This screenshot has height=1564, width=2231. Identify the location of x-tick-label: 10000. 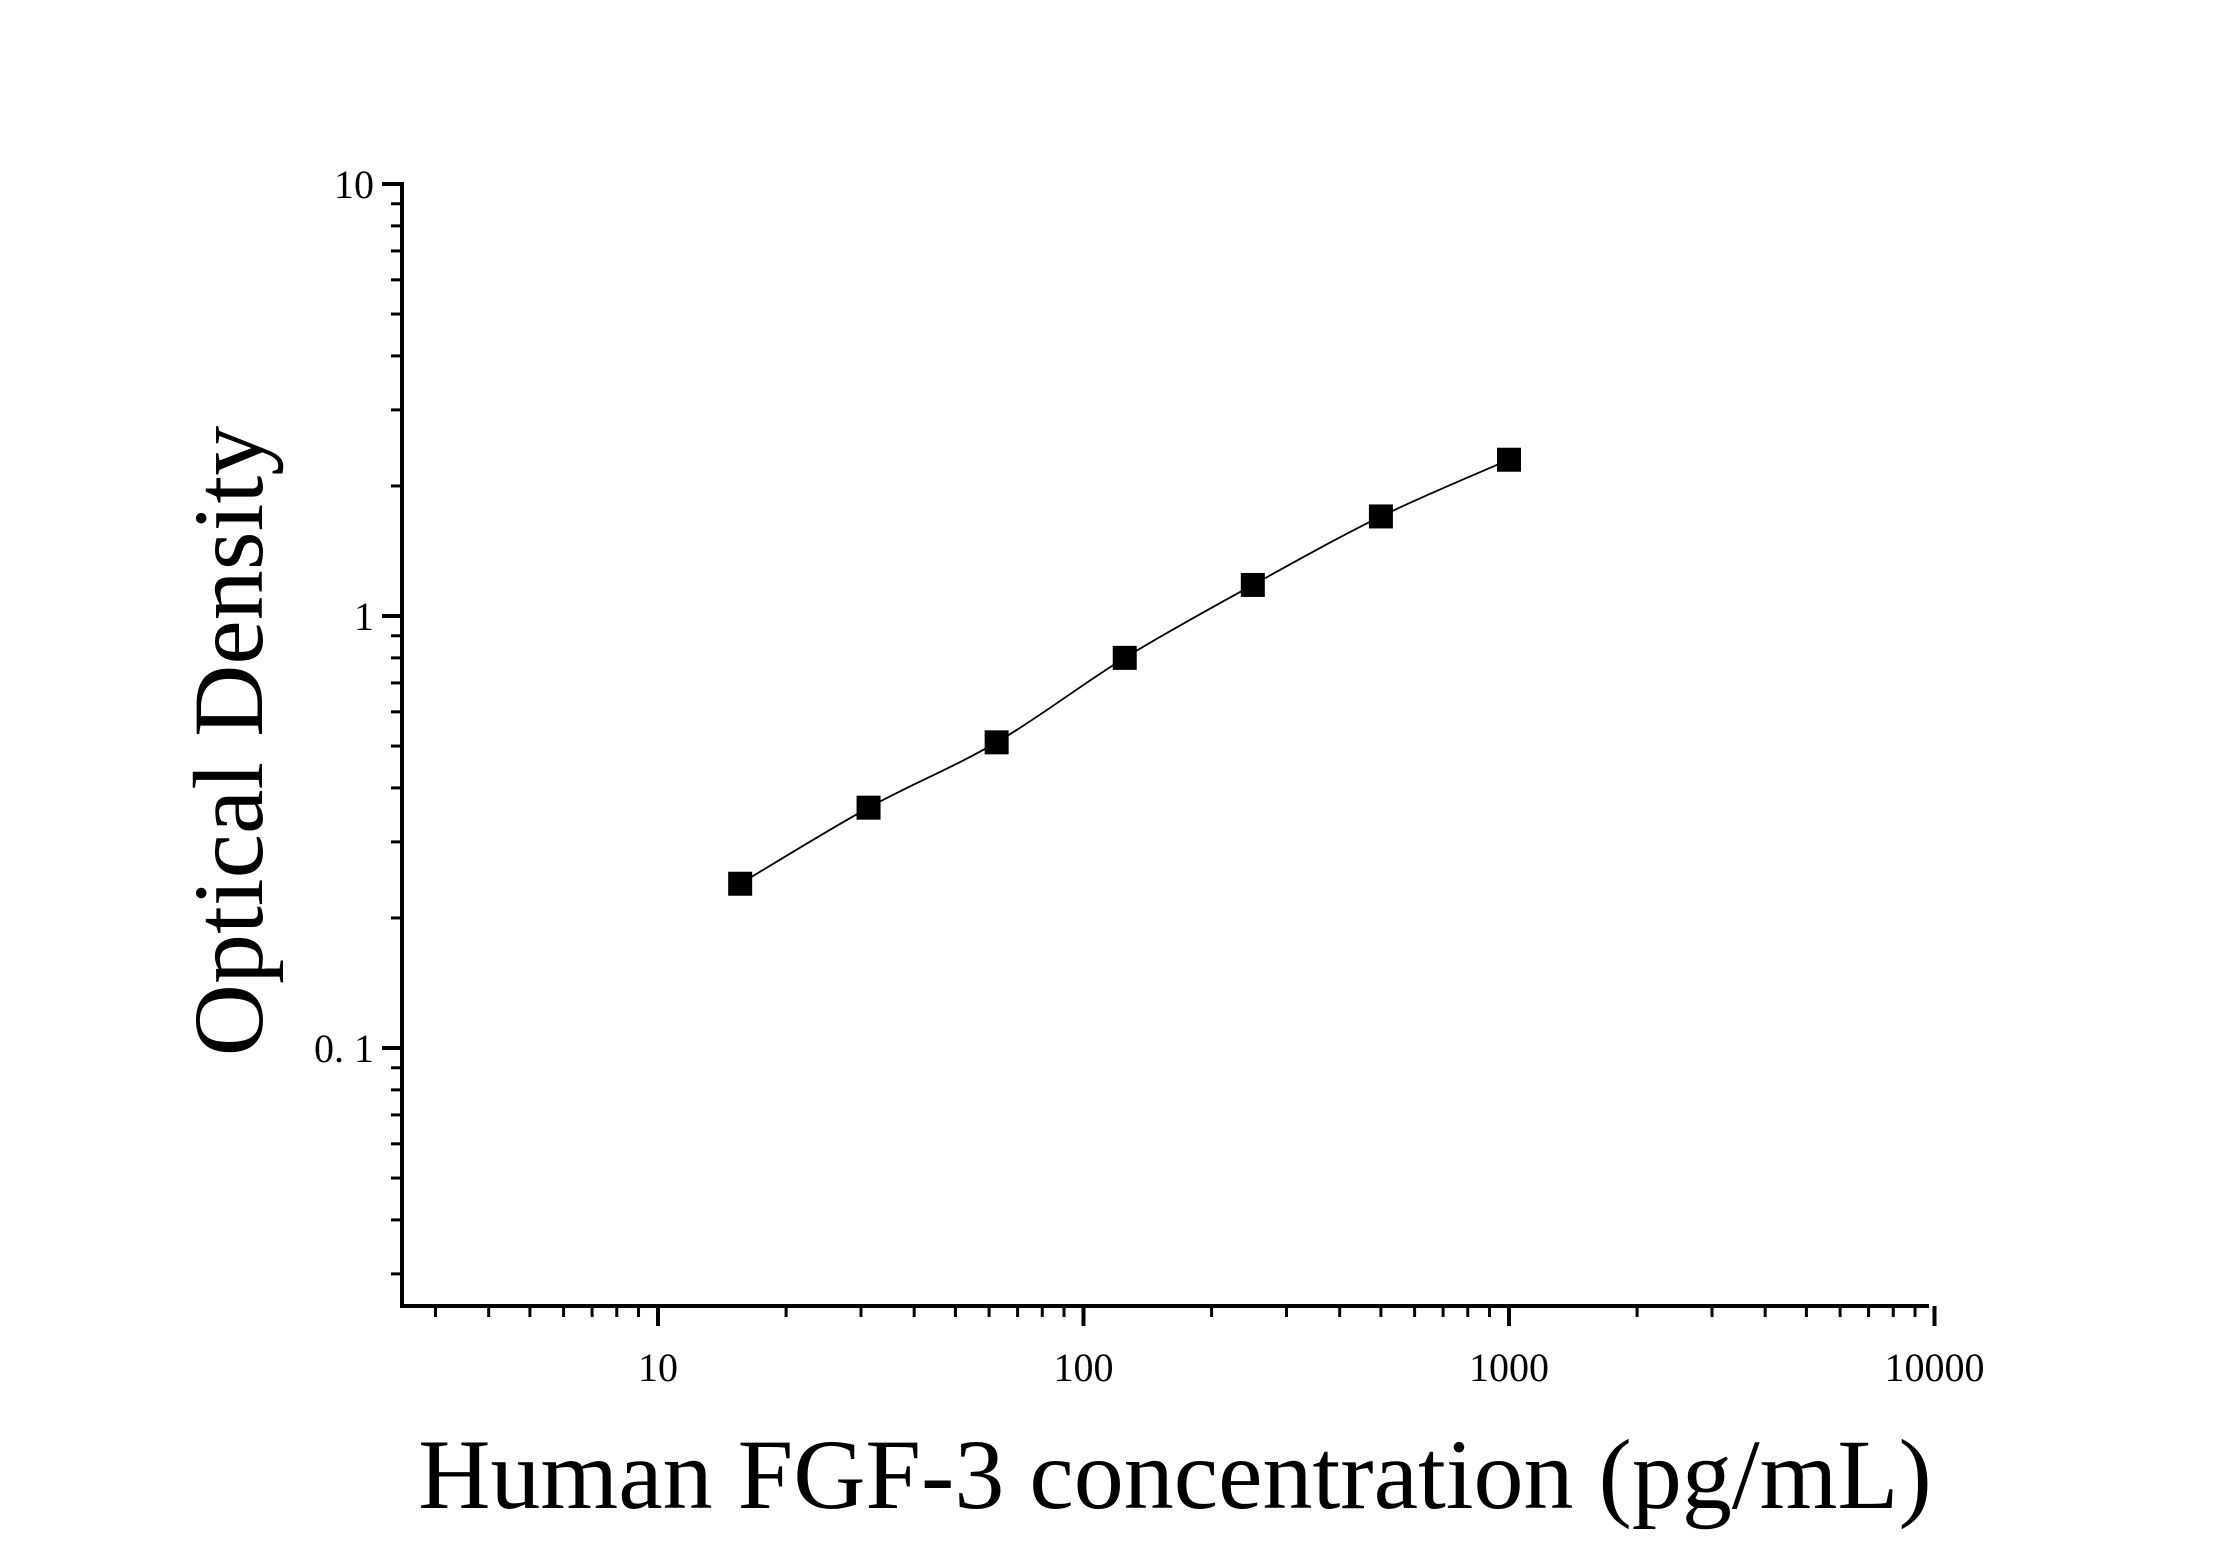
(1935, 1367).